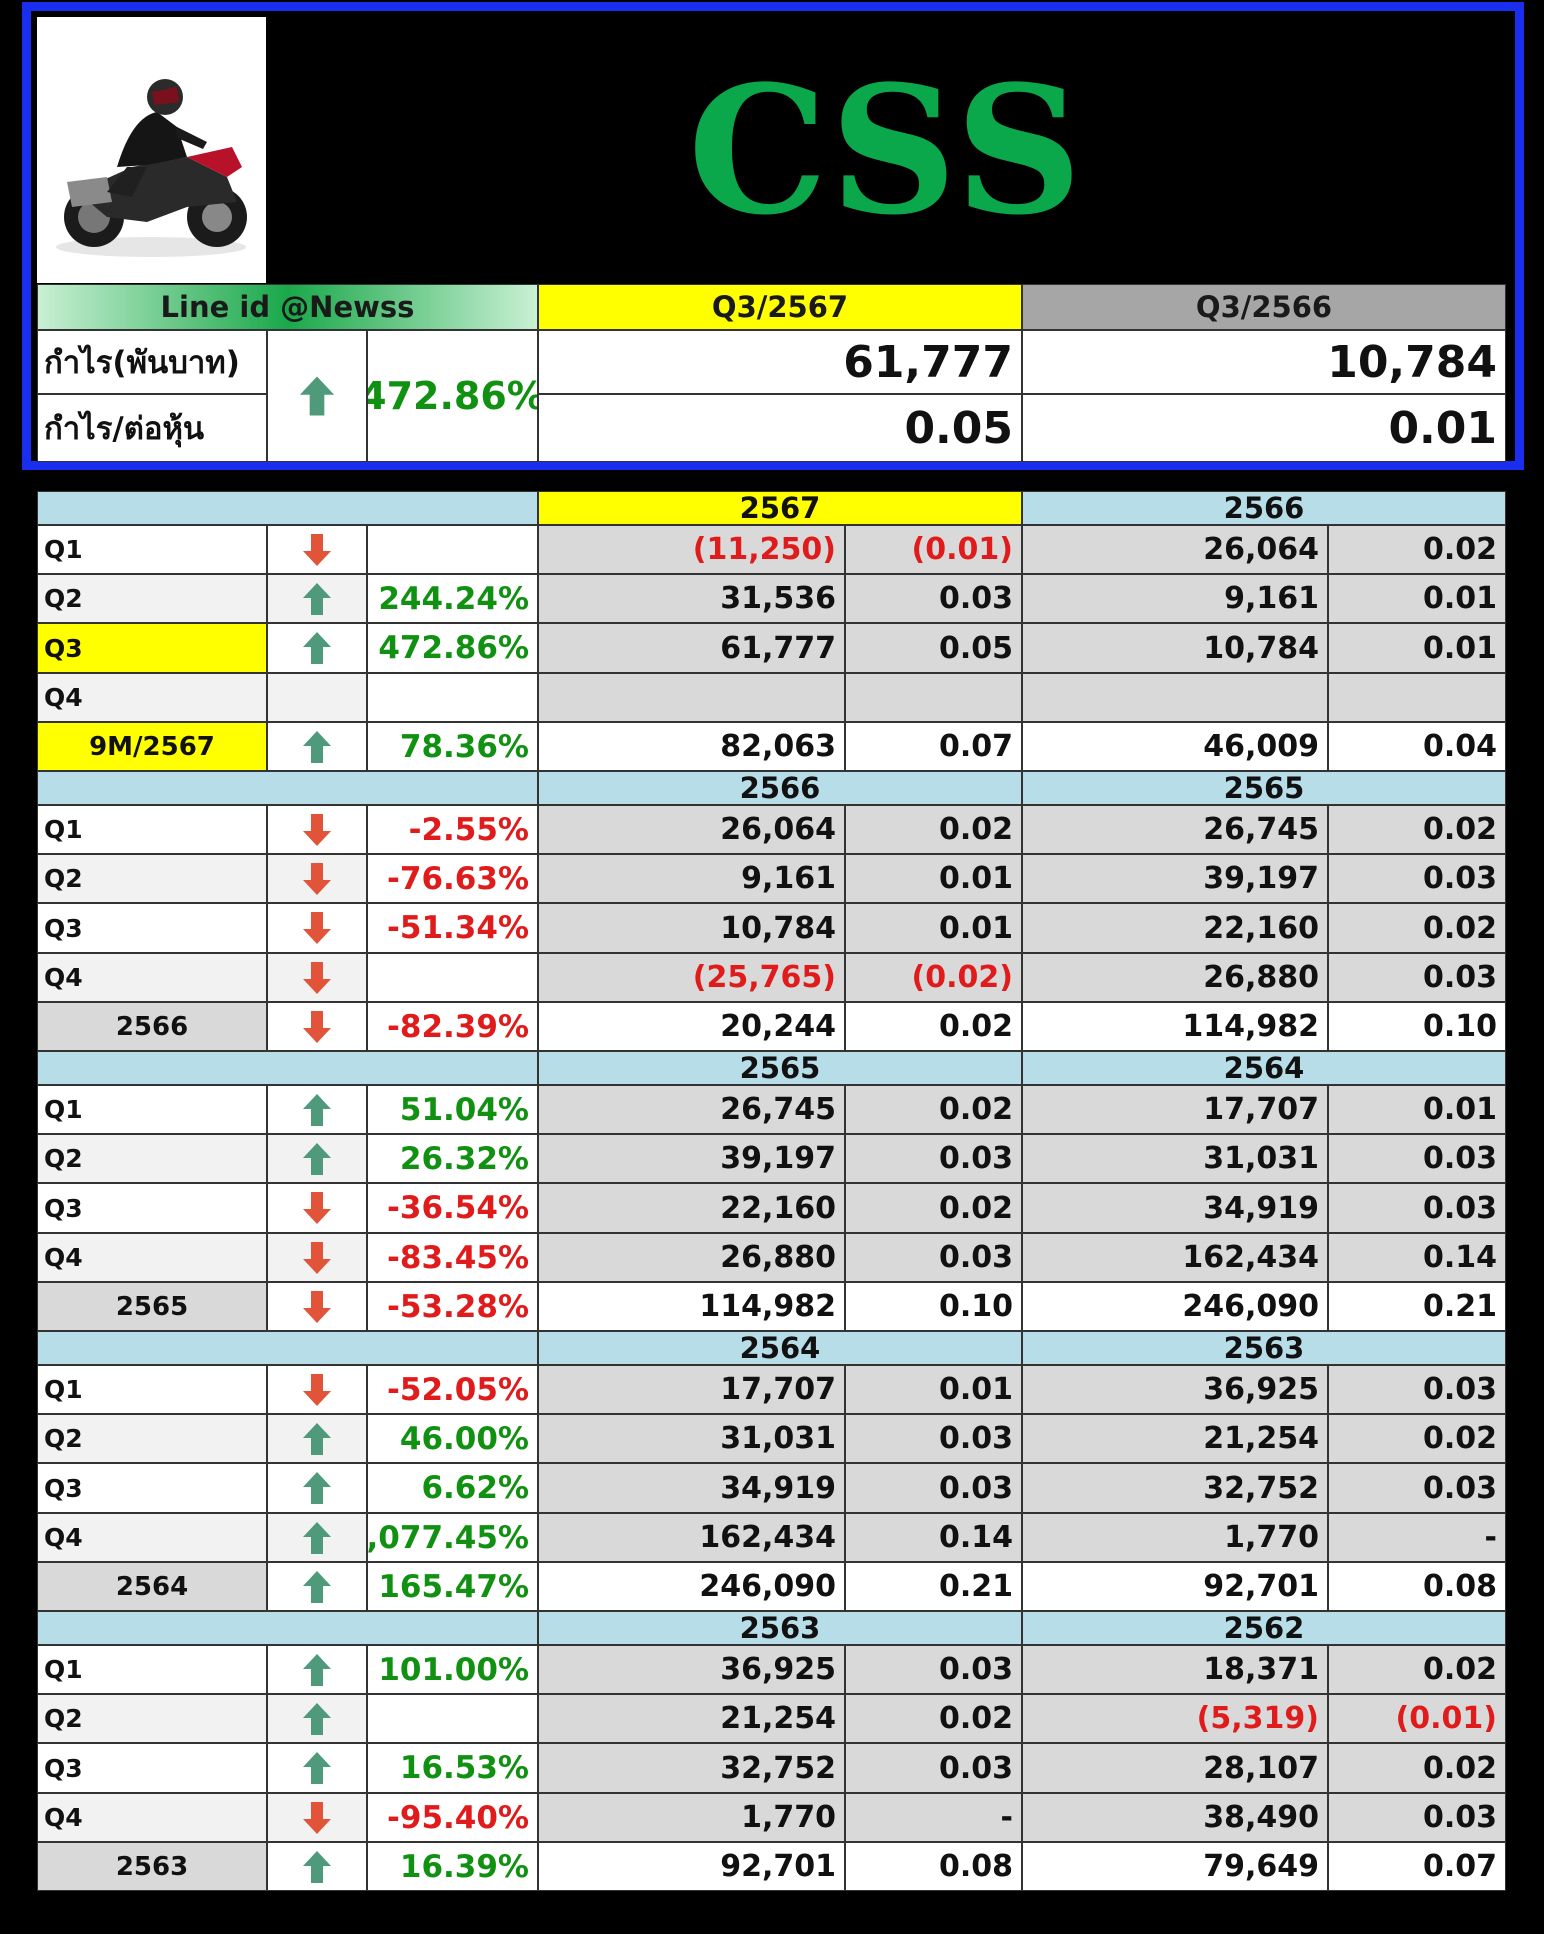 The width and height of the screenshot is (1544, 1934). I want to click on profit-value-prior: 17,707, so click(1175, 1109).